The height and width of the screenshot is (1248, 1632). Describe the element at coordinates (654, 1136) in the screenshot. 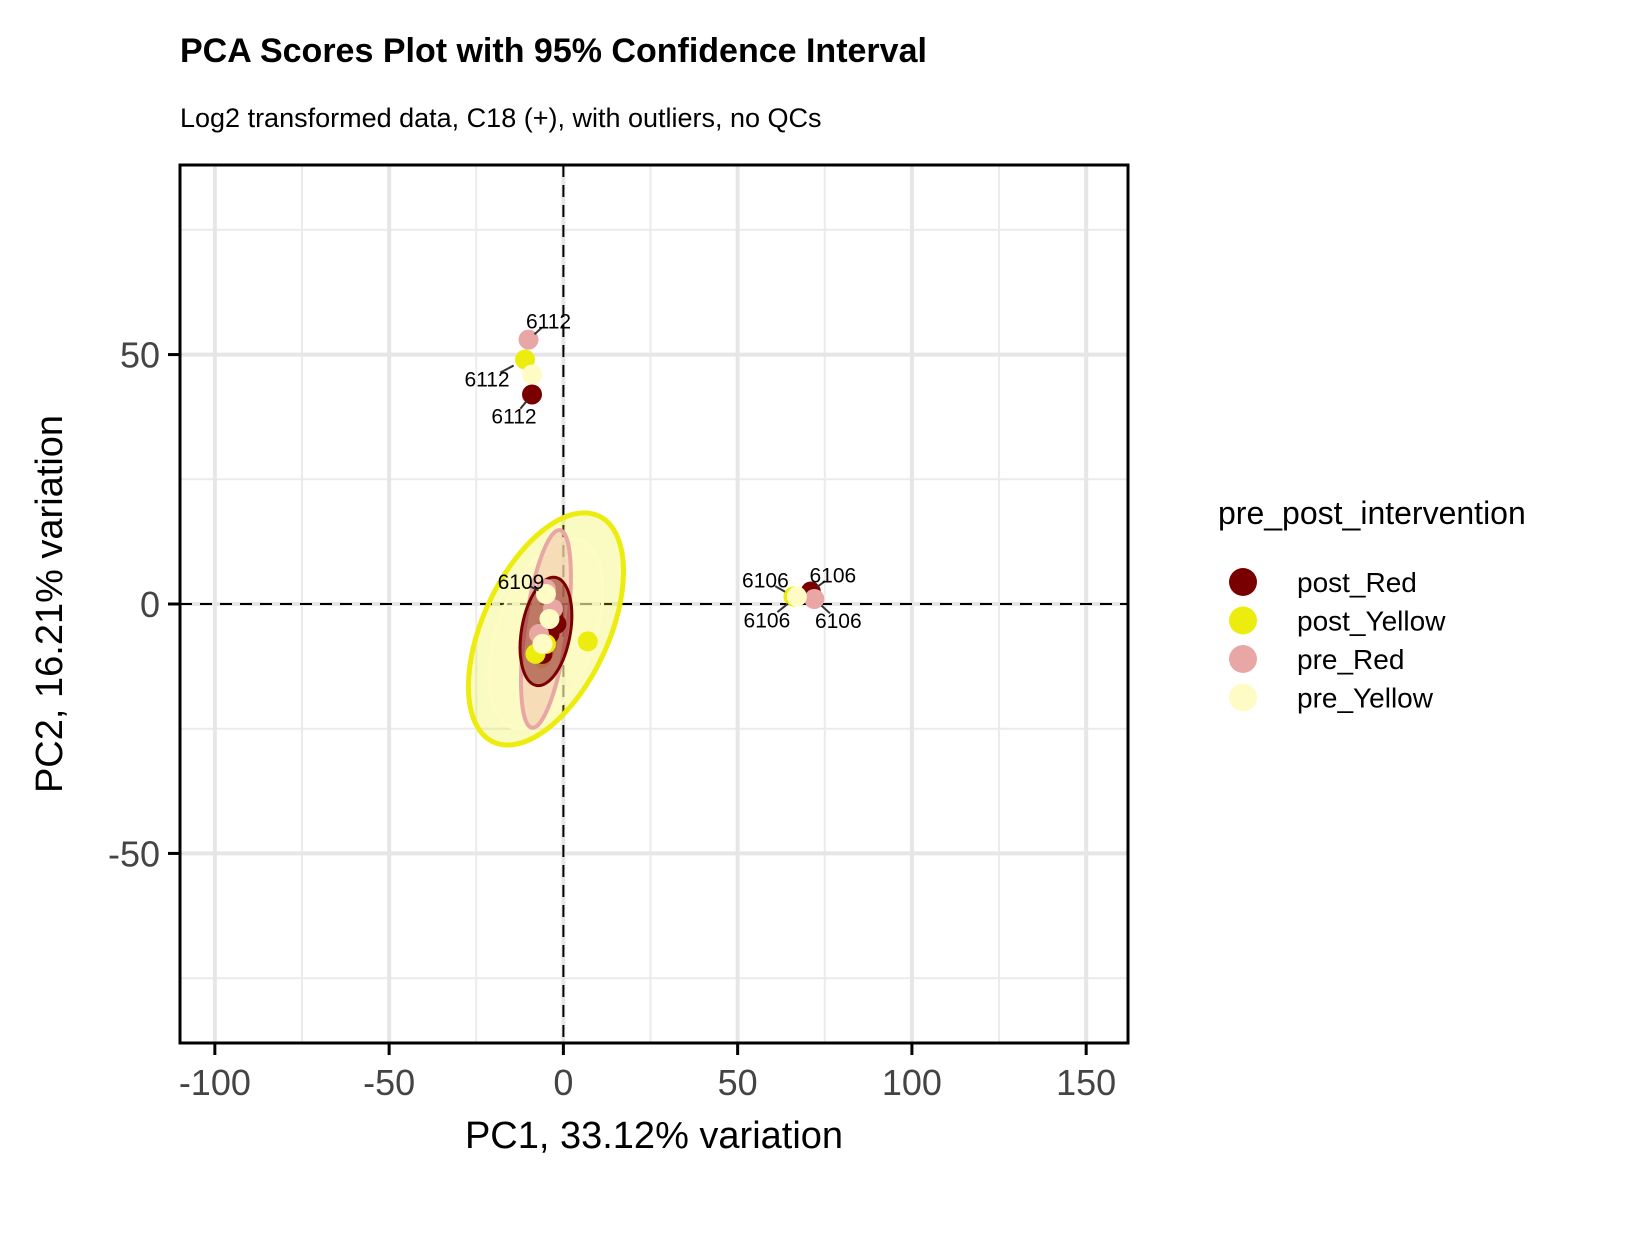

I see `x-axis-title: PC1, 33.12% variation` at that location.